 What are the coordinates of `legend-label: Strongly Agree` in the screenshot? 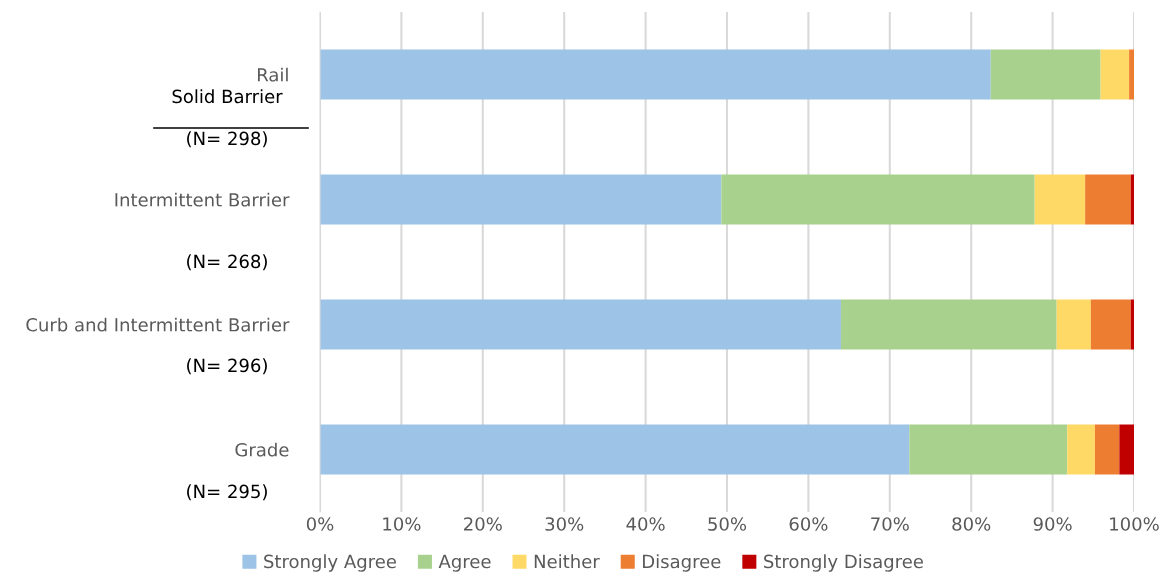 It's located at (330, 563).